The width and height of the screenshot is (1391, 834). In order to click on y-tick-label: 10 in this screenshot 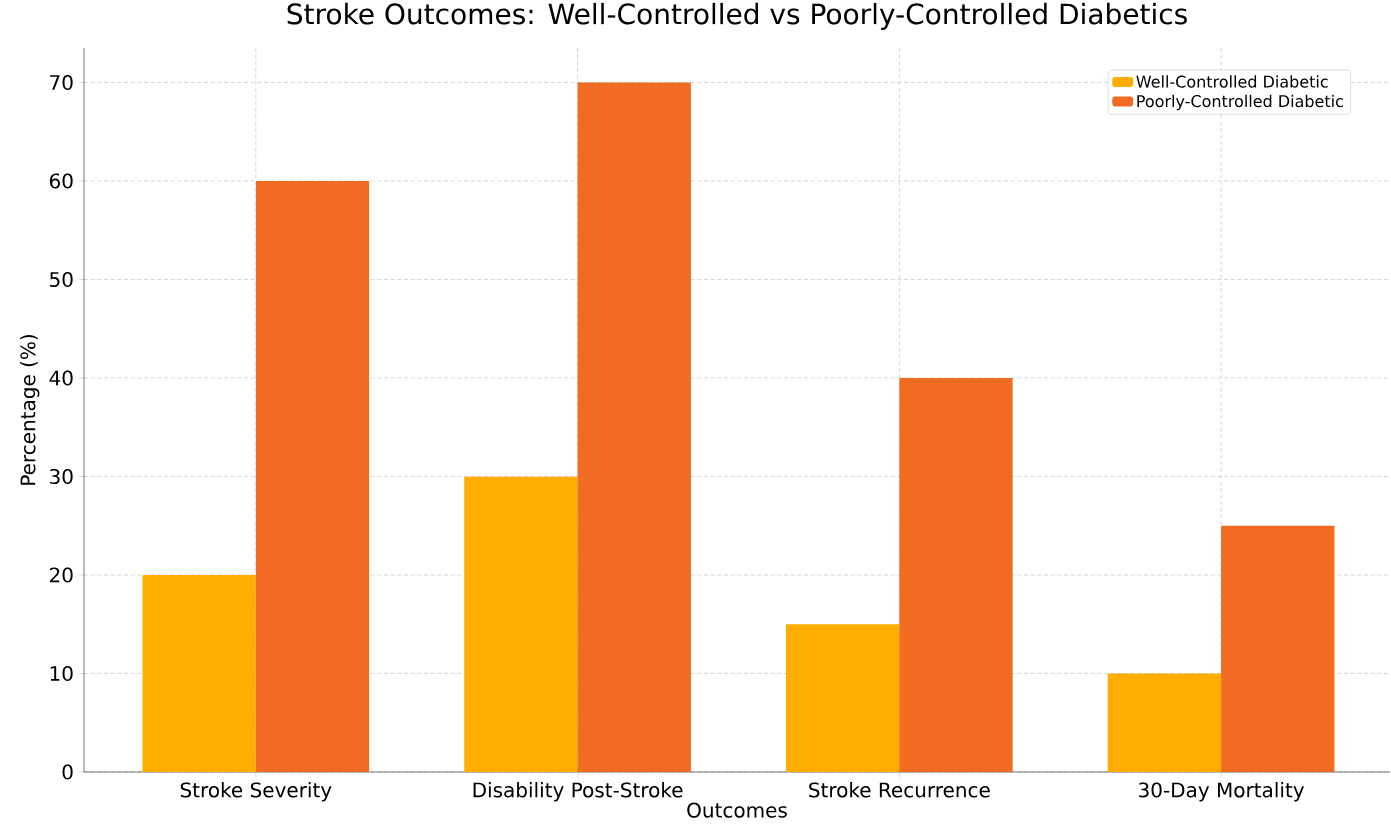, I will do `click(61, 673)`.